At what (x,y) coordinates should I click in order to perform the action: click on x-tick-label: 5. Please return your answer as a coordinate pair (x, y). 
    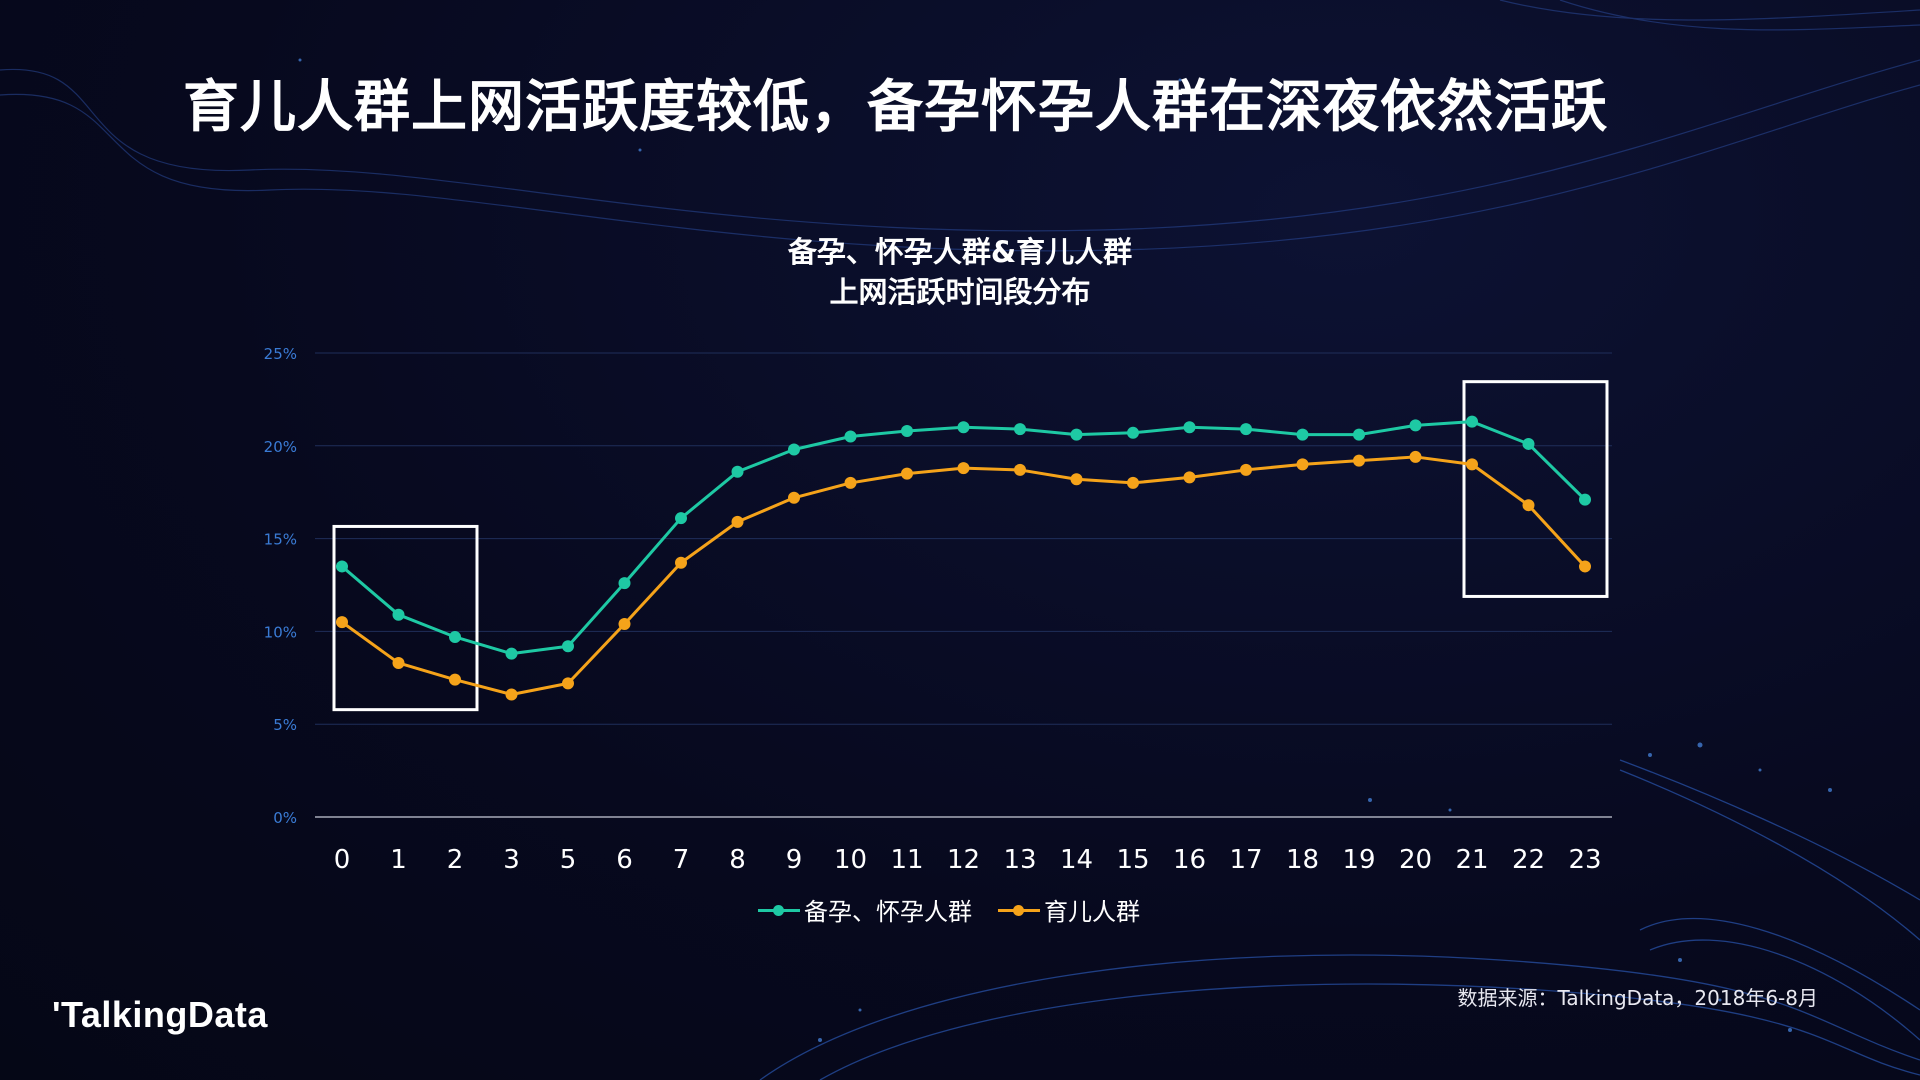
    Looking at the image, I should click on (568, 860).